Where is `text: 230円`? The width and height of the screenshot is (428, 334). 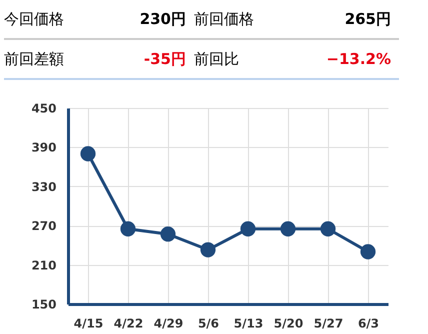 text: 230円 is located at coordinates (146, 20).